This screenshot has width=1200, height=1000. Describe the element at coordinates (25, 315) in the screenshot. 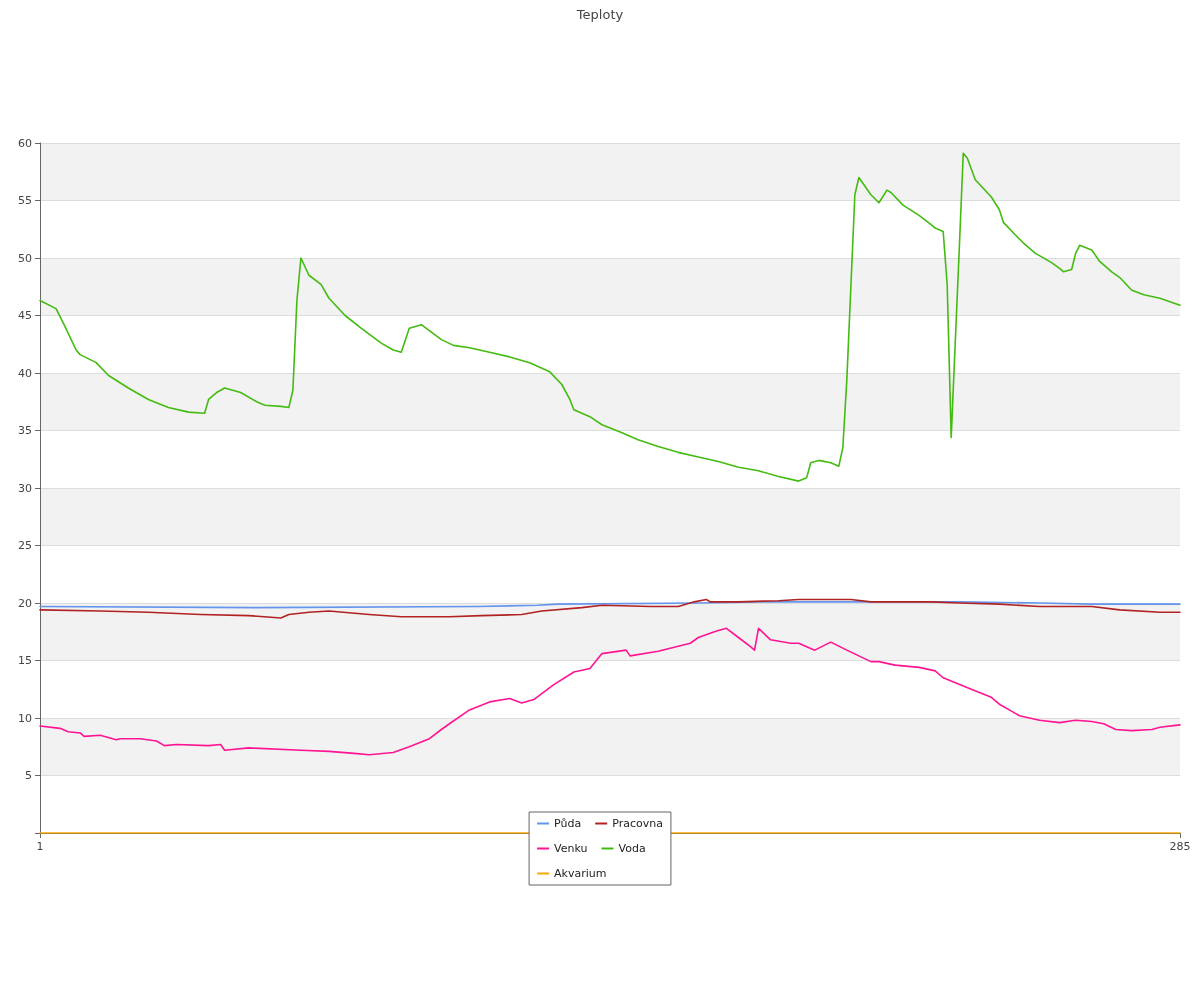

I see `y-tick-label: 45` at that location.